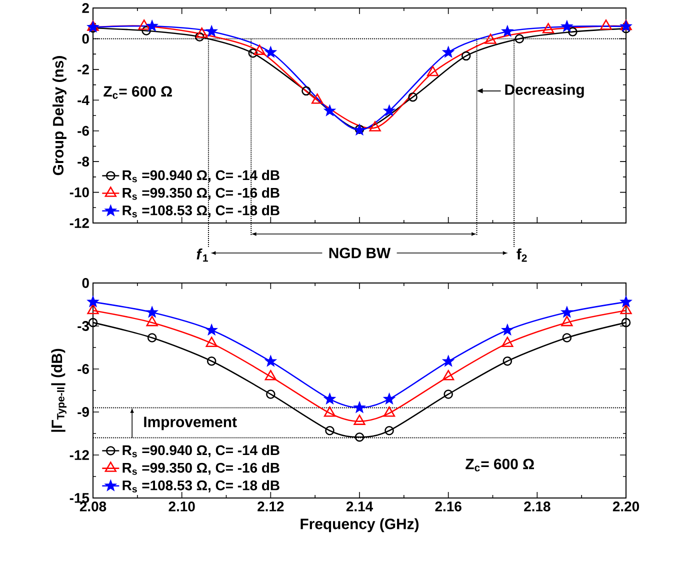 The height and width of the screenshot is (577, 682). Describe the element at coordinates (448, 507) in the screenshot. I see `x-tick-label: 2.16` at that location.